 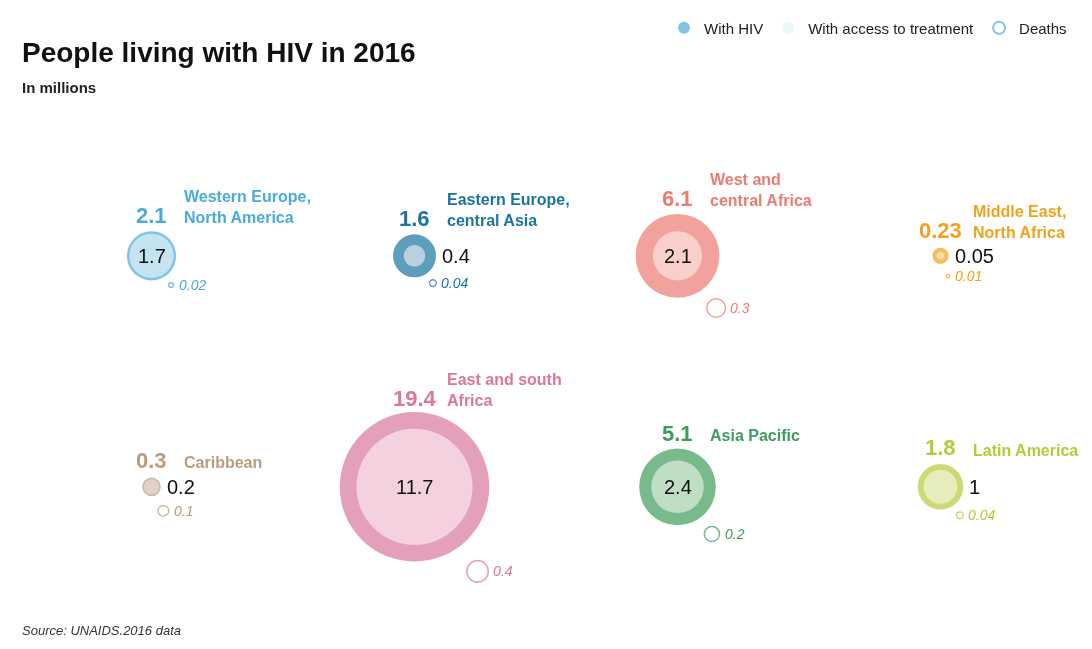 What do you see at coordinates (755, 435) in the screenshot?
I see `category-label: Asia Pacific` at bounding box center [755, 435].